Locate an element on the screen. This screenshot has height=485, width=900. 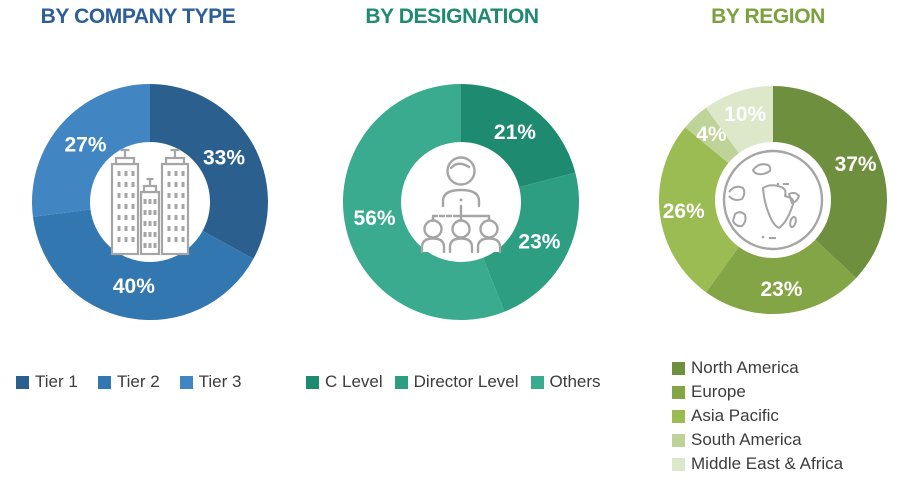
data-label: 26% is located at coordinates (684, 211).